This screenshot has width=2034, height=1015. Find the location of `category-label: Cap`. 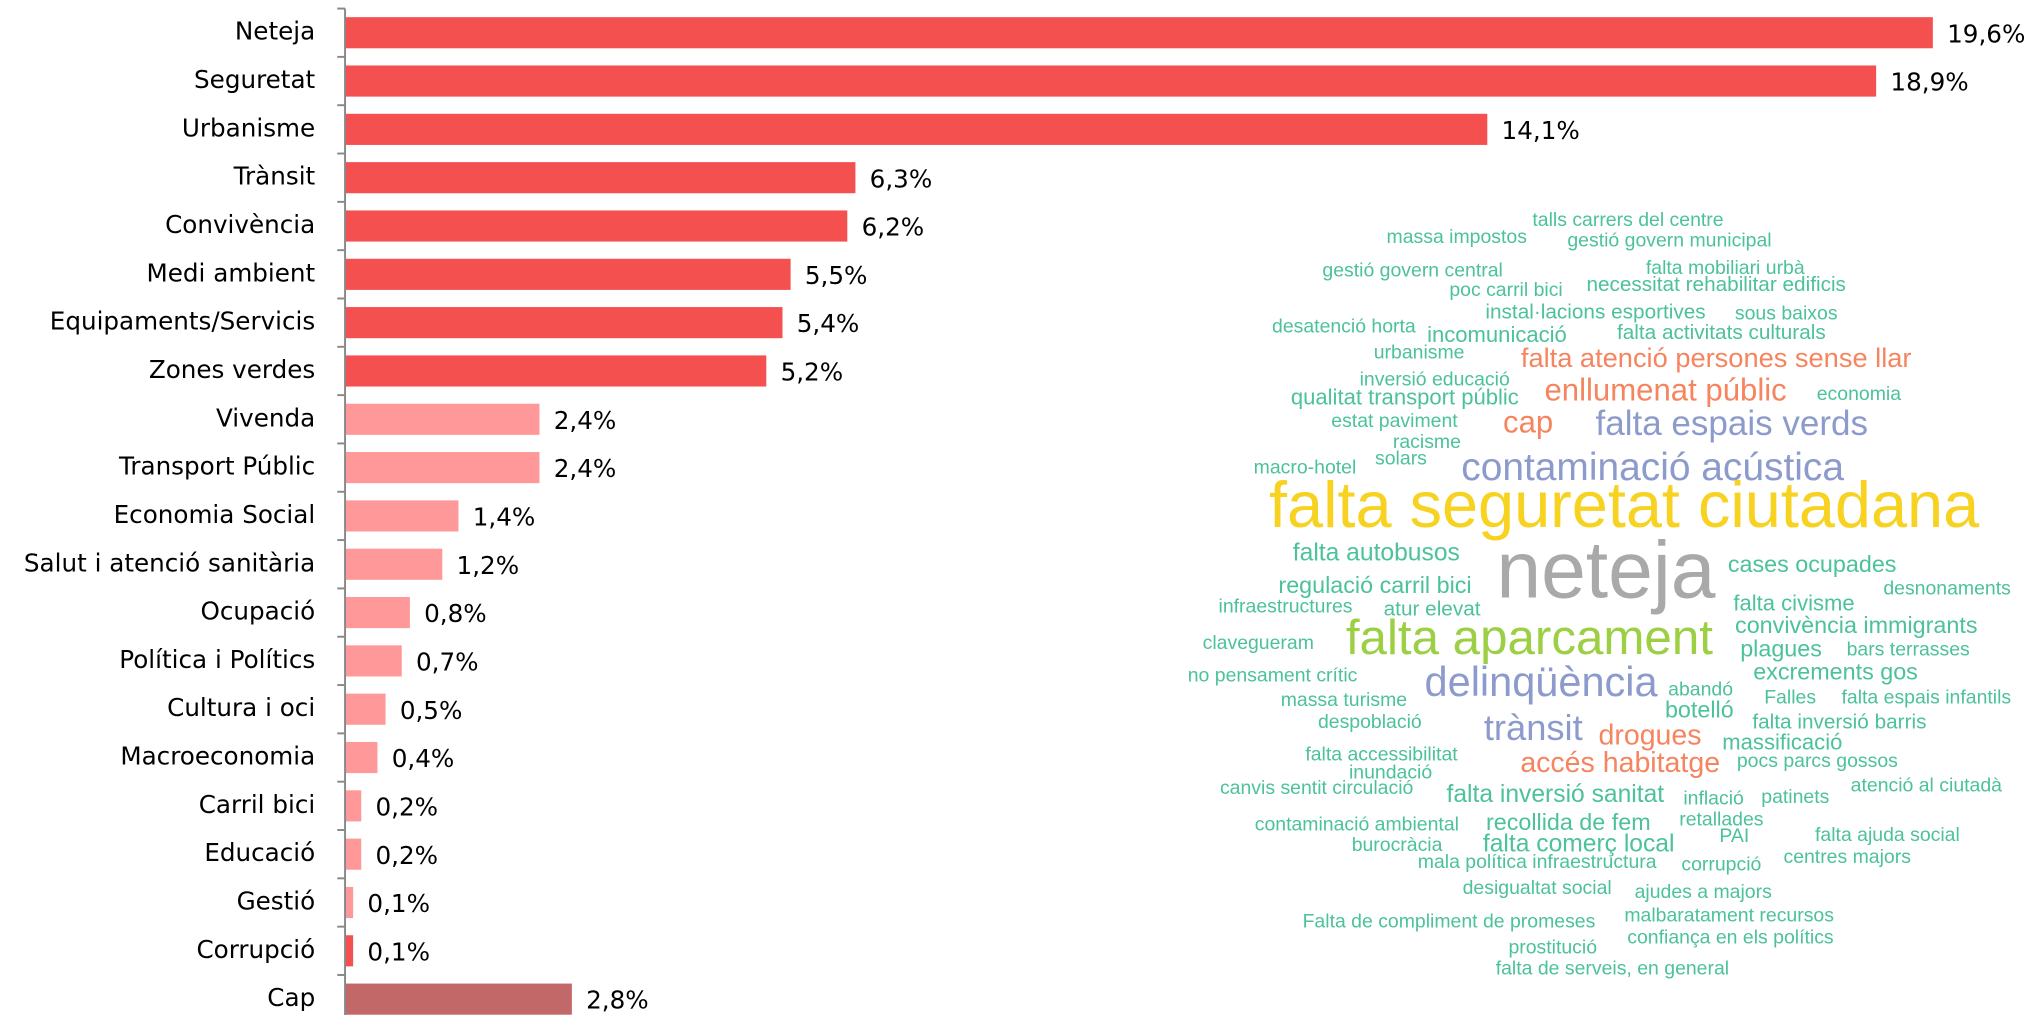

category-label: Cap is located at coordinates (291, 997).